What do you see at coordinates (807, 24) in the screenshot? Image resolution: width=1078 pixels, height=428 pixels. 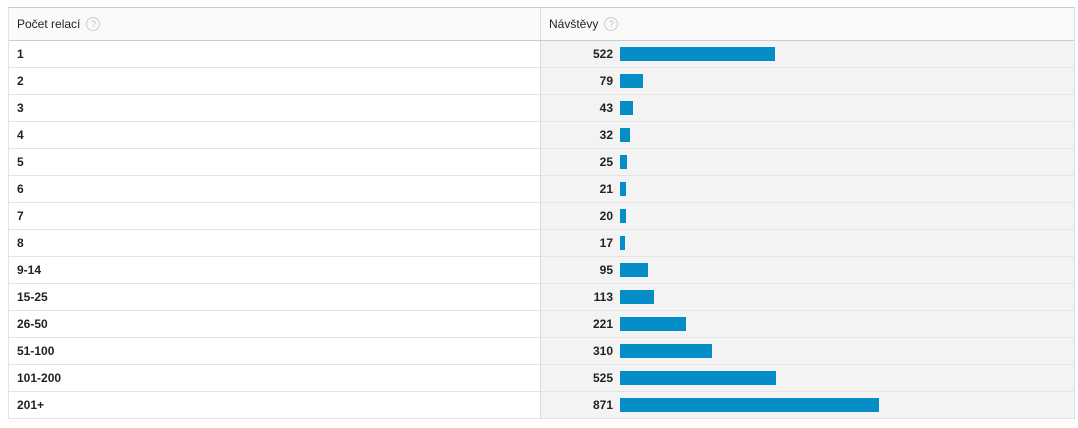 I see `header-cell: Návštěvy?` at bounding box center [807, 24].